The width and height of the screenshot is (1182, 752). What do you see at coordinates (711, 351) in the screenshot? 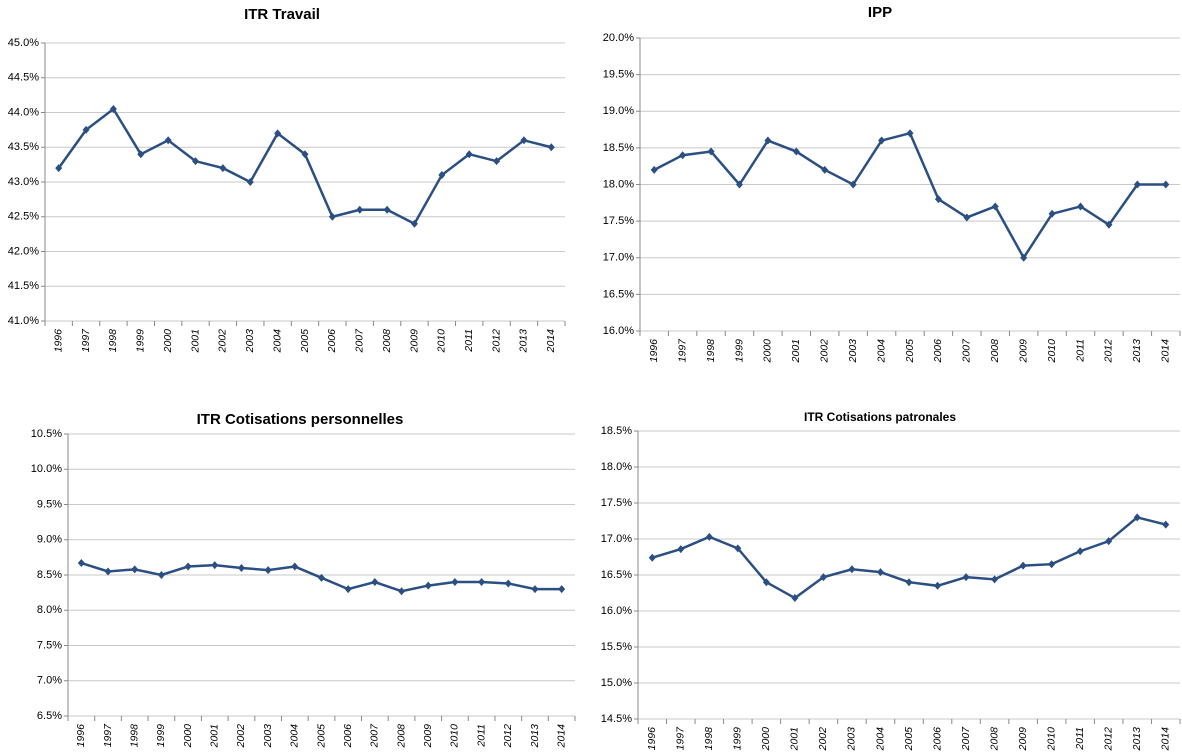
I see `x-tick-label: 1998` at bounding box center [711, 351].